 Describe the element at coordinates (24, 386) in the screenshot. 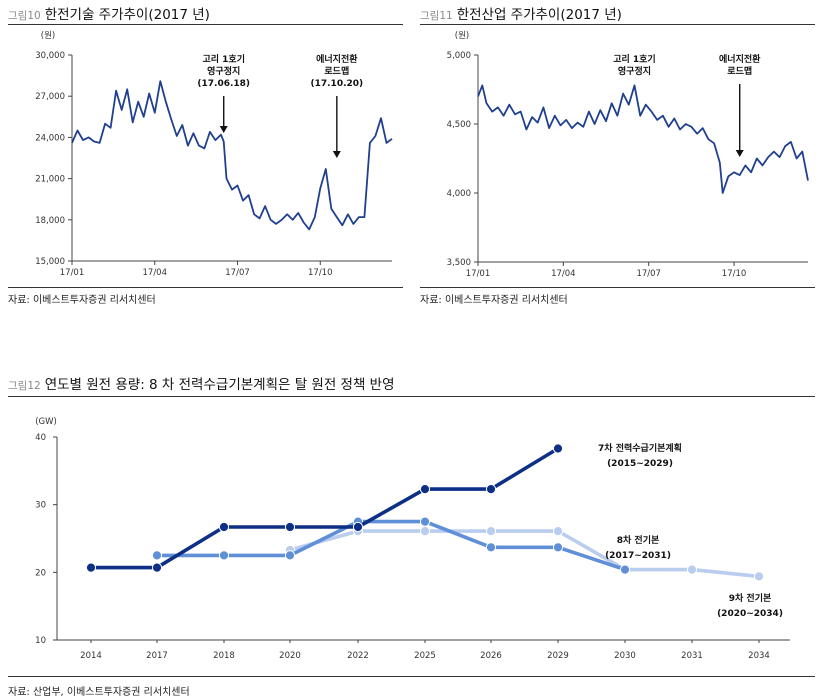

I see `bottom-figure-label: 그림12` at that location.